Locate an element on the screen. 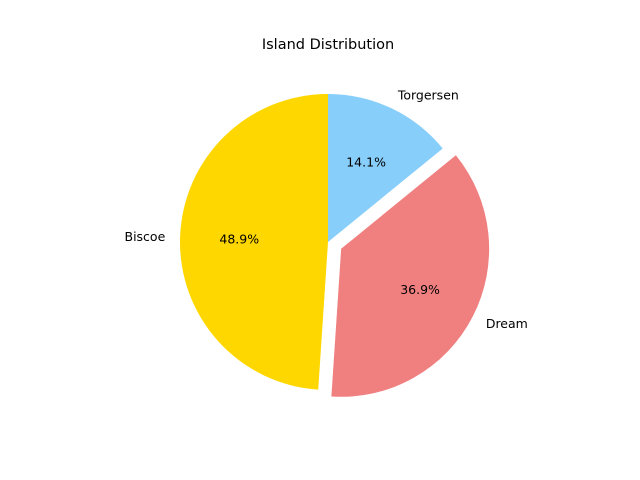  pct-label-dream: 36.9% is located at coordinates (420, 289).